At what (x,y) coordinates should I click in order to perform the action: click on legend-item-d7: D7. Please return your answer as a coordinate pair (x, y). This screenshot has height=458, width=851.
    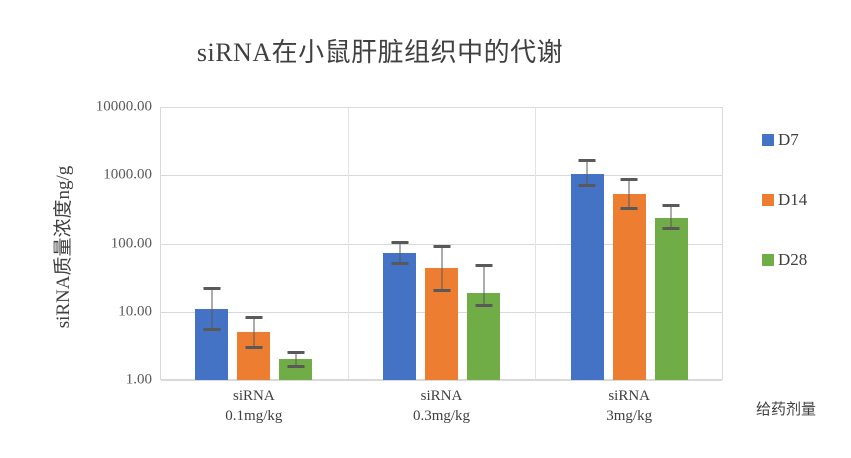
    Looking at the image, I should click on (804, 140).